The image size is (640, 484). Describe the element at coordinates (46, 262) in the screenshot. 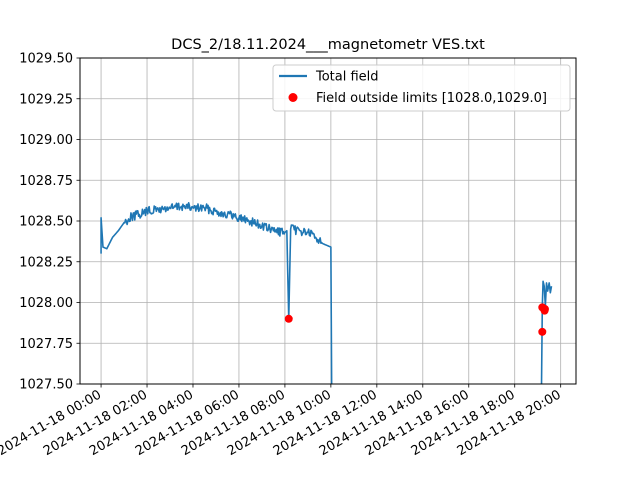

I see `y-tick-label: 1028.25` at that location.